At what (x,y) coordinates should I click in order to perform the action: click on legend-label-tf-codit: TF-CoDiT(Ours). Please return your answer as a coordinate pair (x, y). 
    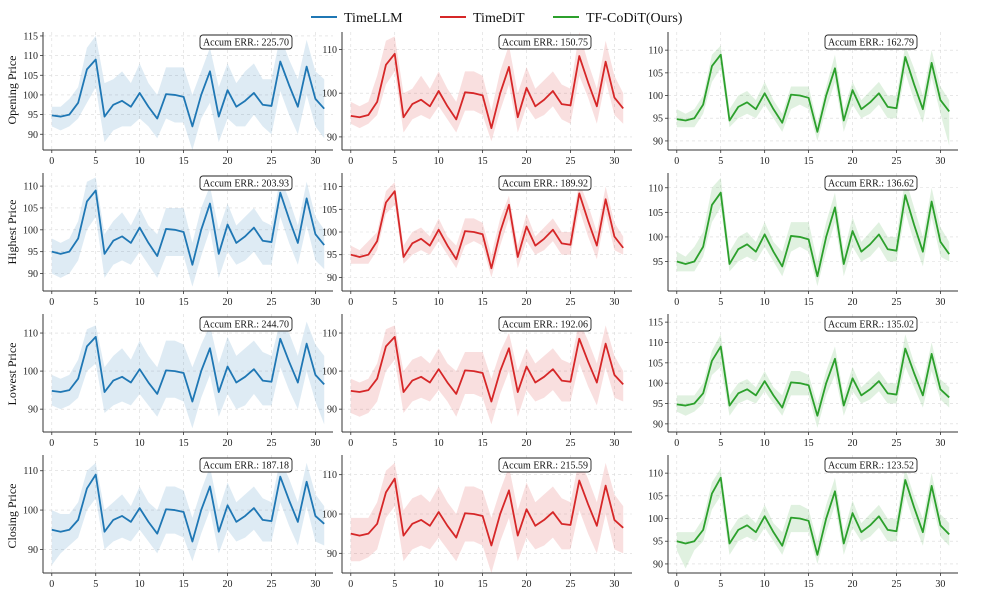
    Looking at the image, I should click on (634, 18).